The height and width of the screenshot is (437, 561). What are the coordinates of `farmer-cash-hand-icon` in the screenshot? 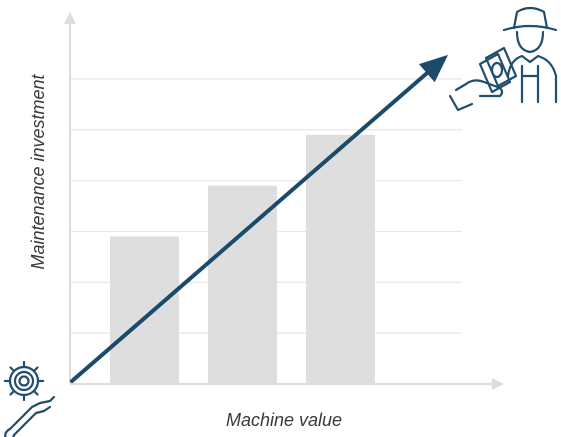 It's located at (503, 59).